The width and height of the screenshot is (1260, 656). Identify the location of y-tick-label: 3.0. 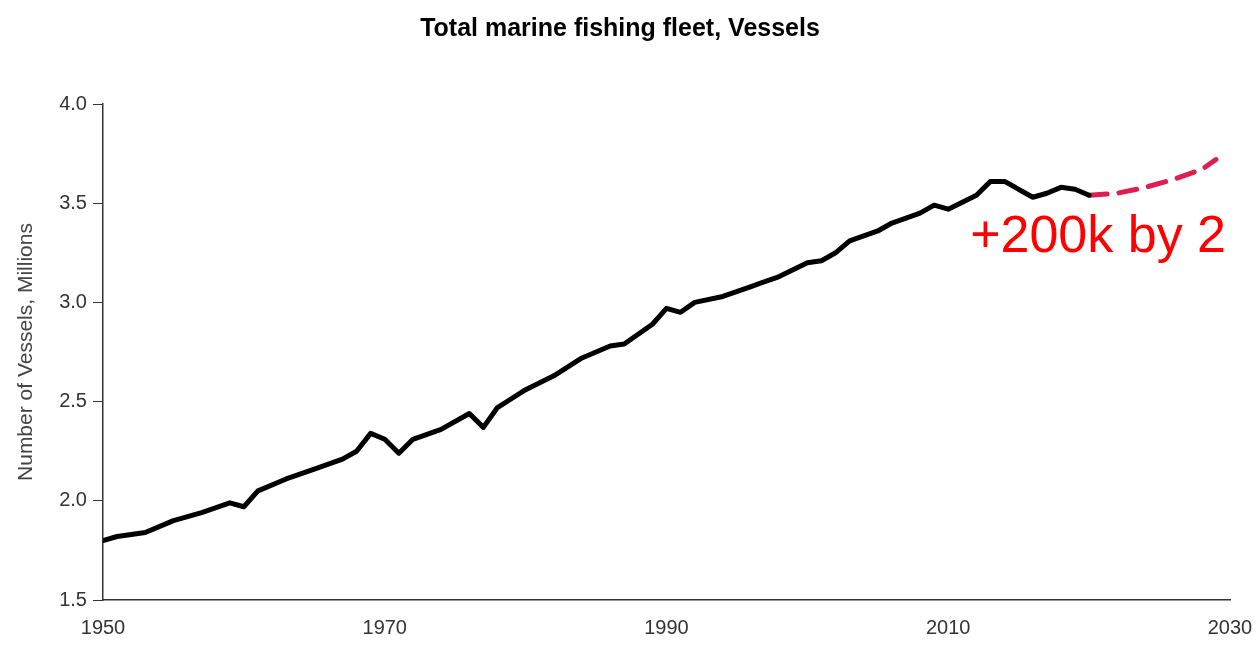
(73, 300).